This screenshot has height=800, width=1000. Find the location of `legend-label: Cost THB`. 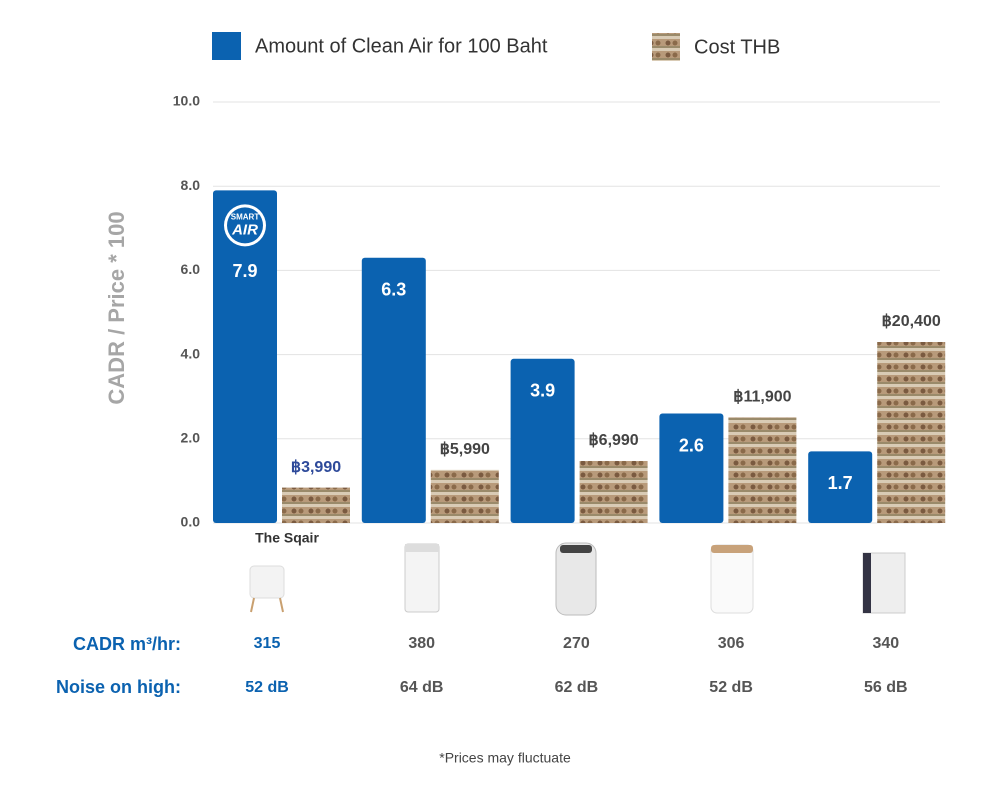

legend-label: Cost THB is located at coordinates (737, 47).